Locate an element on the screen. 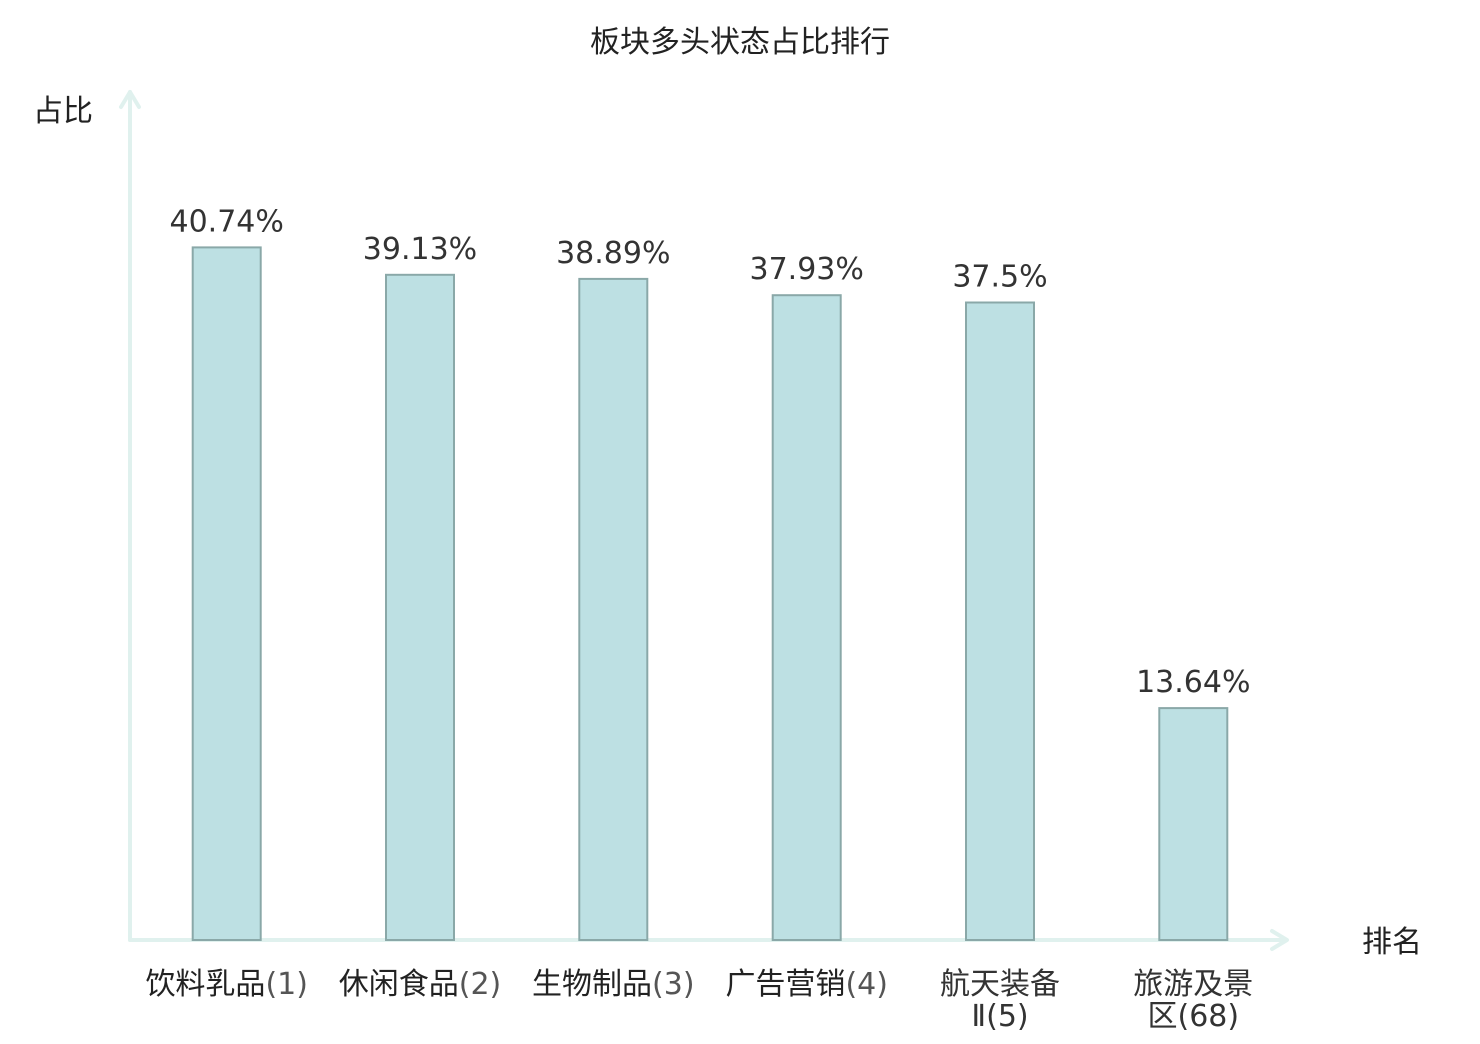  x-tick-label-5: 航天装备 is located at coordinates (1000, 984).